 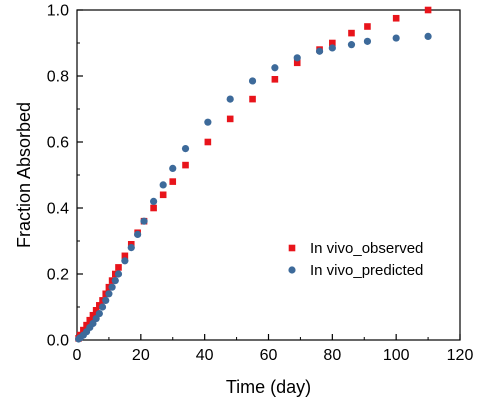 What do you see at coordinates (24, 175) in the screenshot?
I see `y-axis-label: Fraction Absorbed` at bounding box center [24, 175].